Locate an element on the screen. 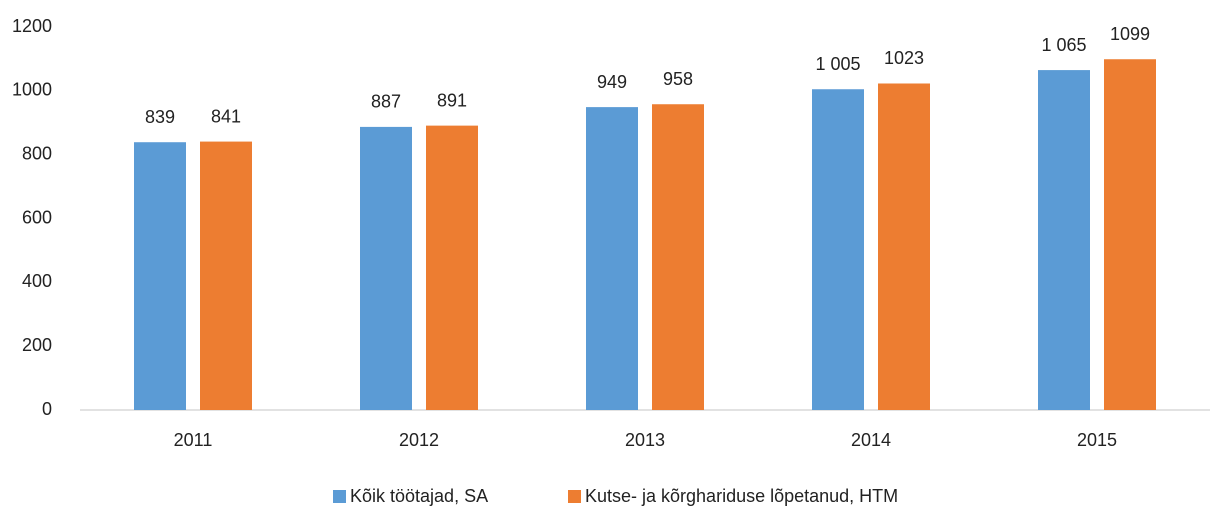  data-label: 1 005 is located at coordinates (837, 64).